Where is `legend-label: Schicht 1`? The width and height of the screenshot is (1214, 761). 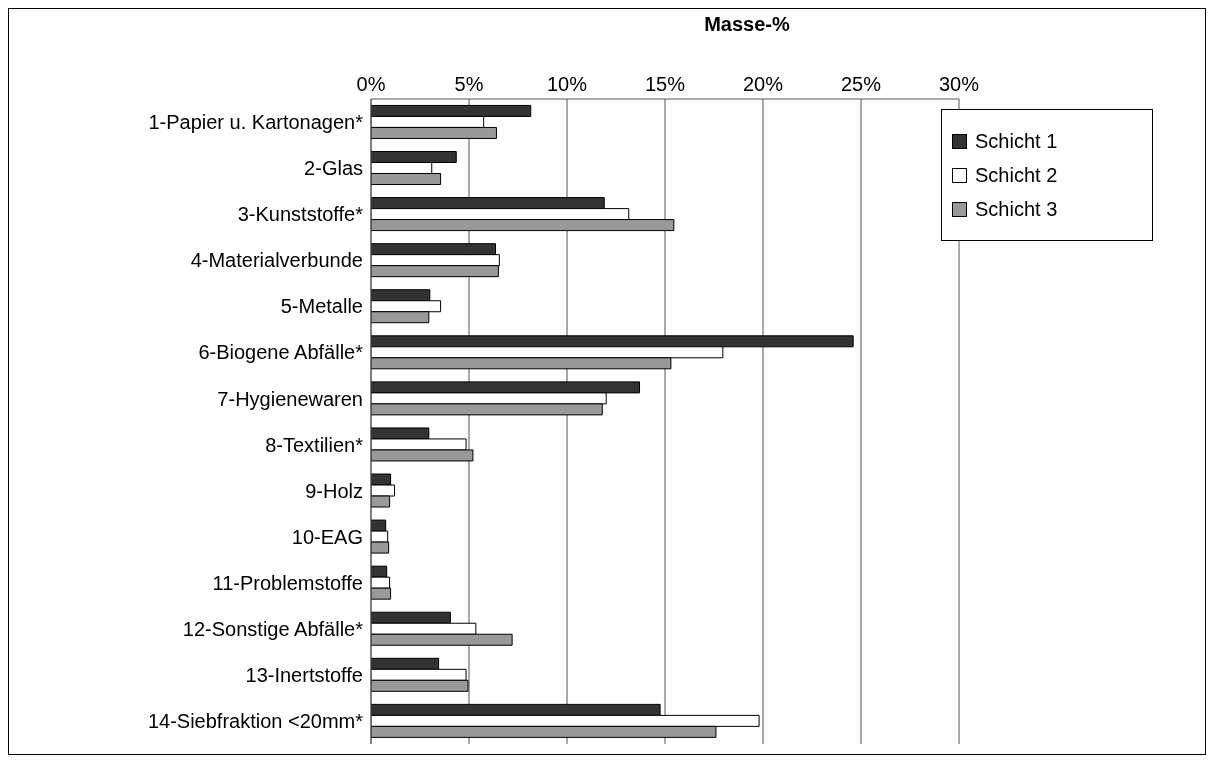 legend-label: Schicht 1 is located at coordinates (1016, 141).